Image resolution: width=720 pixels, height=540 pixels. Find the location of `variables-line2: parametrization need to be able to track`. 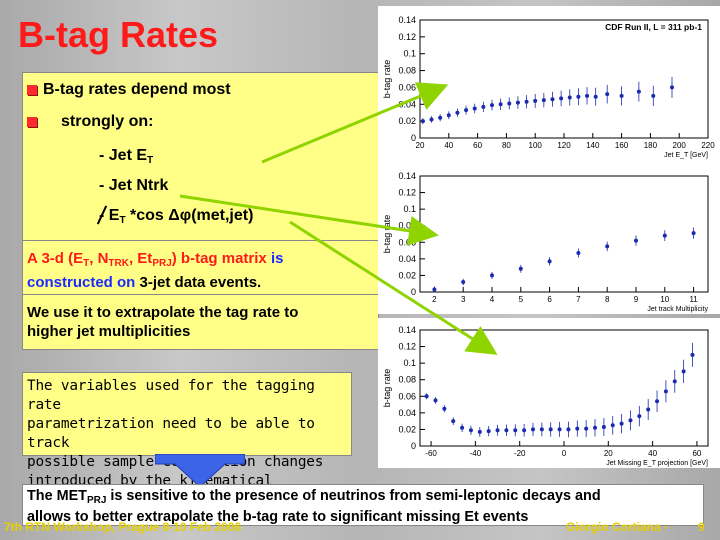

variables-line2: parametrization need to be able to track is located at coordinates (171, 433).